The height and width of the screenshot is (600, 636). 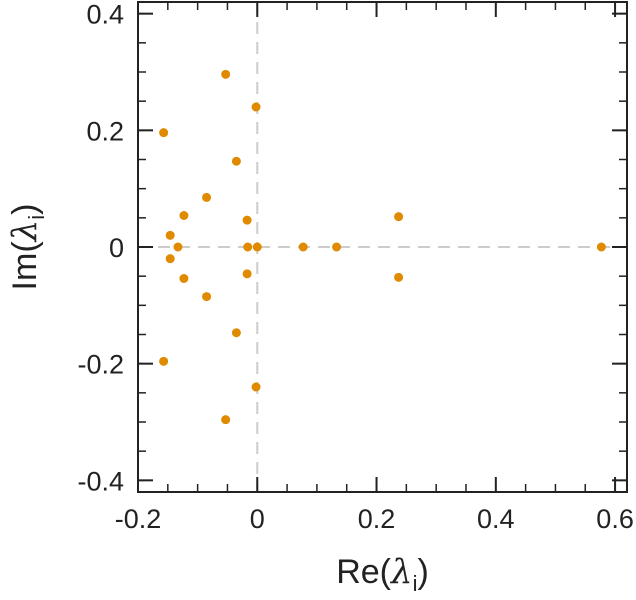 I want to click on y-tick-label: -0.2, so click(x=100, y=365).